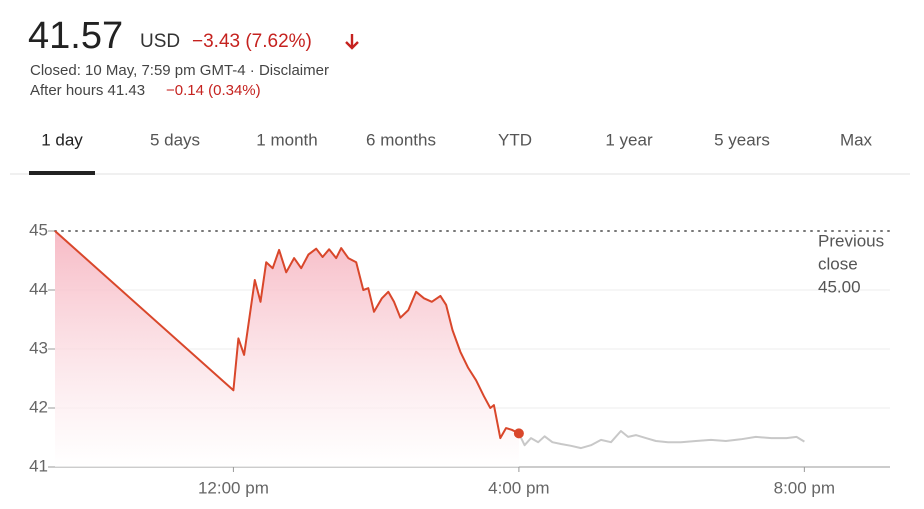 This screenshot has width=924, height=509. What do you see at coordinates (856, 139) in the screenshot?
I see `tab: Max` at bounding box center [856, 139].